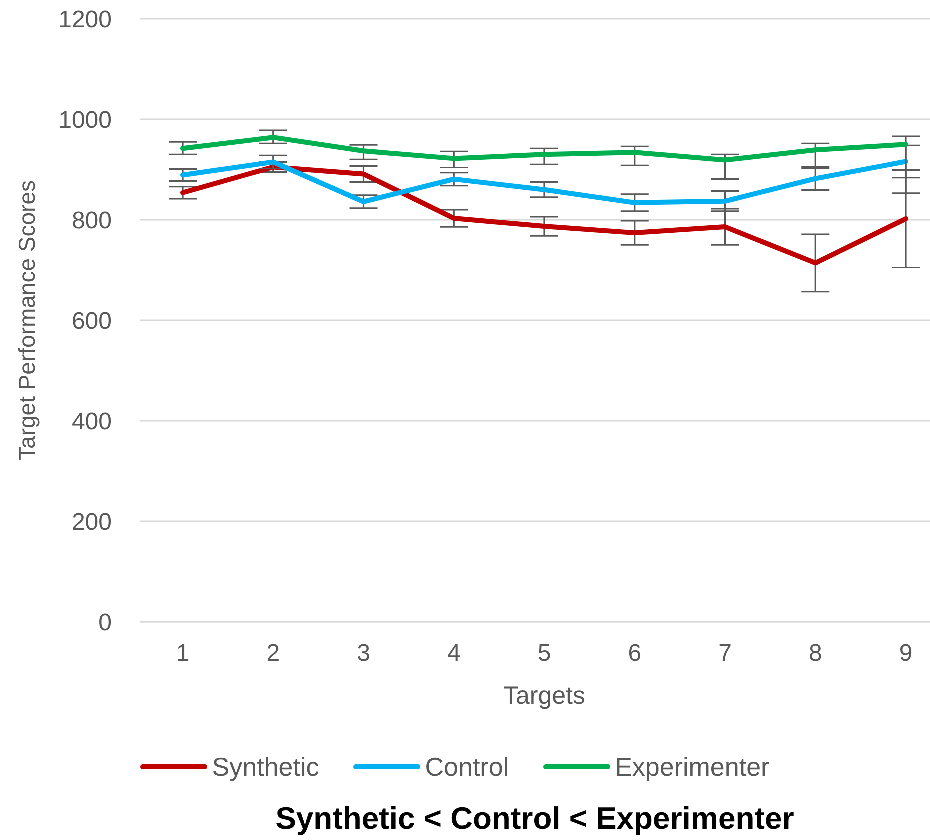 Image resolution: width=930 pixels, height=840 pixels. Describe the element at coordinates (105, 623) in the screenshot. I see `y-tick-label: 0` at that location.